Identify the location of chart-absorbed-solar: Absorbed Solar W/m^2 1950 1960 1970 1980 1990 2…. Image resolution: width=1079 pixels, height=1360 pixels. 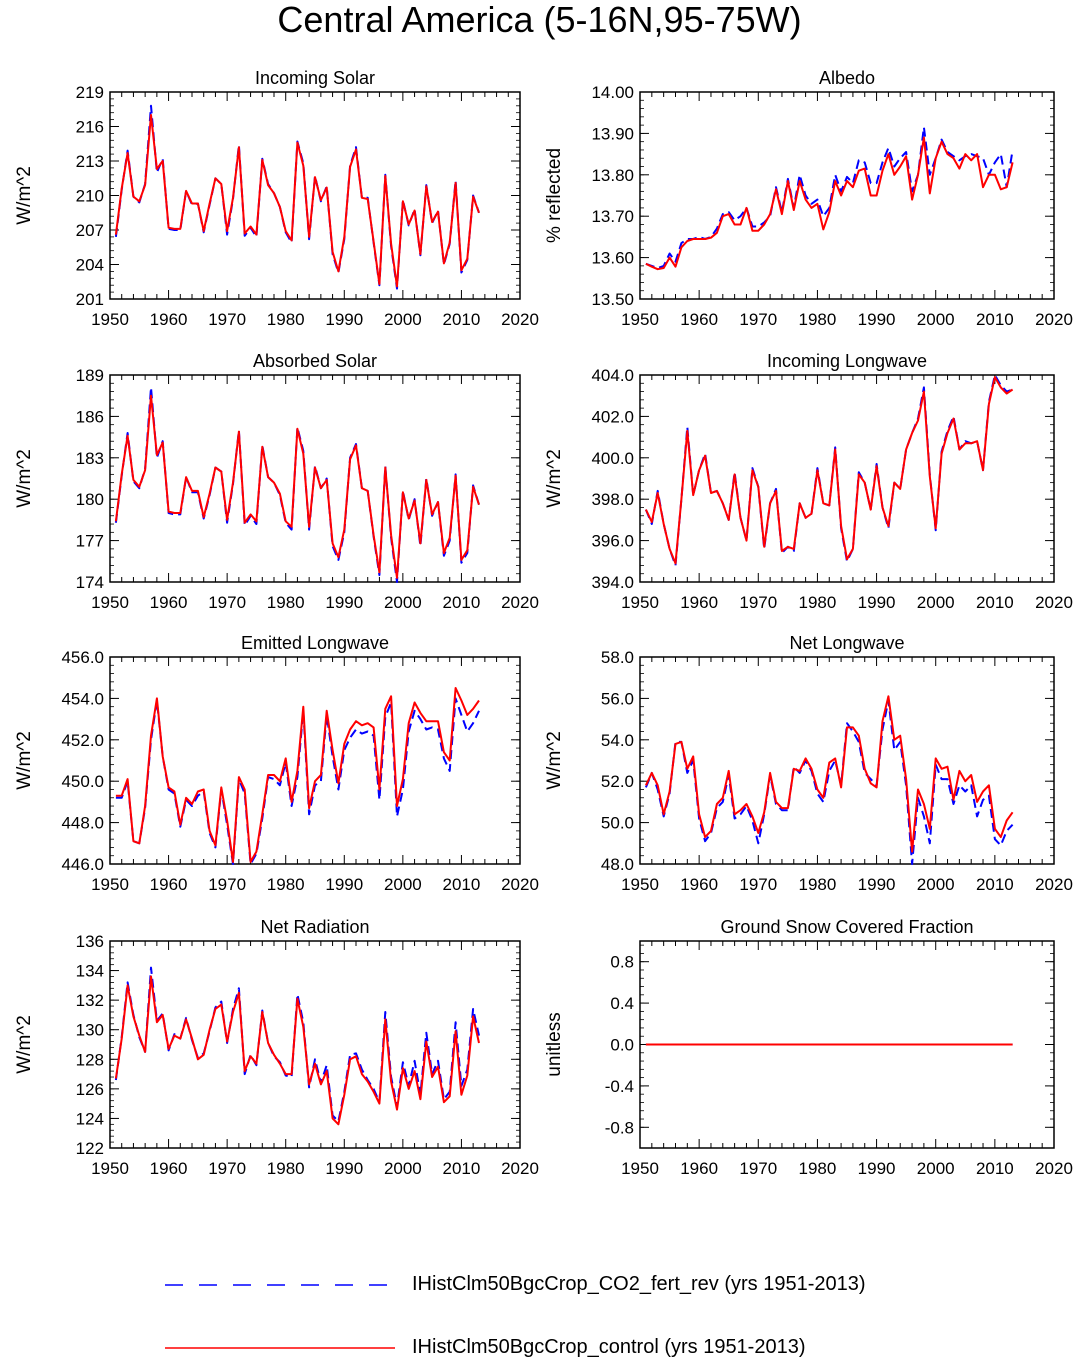
(276, 481).